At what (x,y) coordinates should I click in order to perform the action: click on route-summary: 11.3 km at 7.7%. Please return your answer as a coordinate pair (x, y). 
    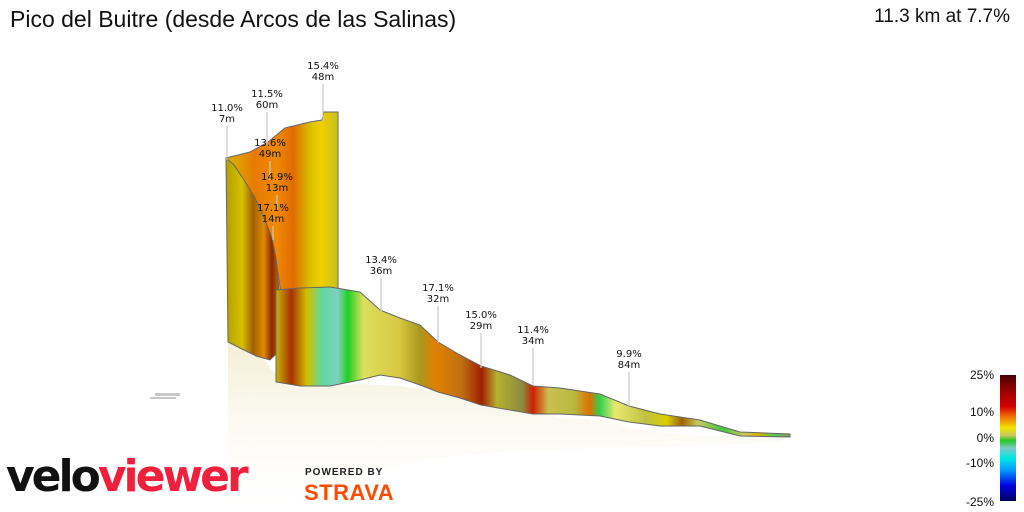
    Looking at the image, I should click on (942, 16).